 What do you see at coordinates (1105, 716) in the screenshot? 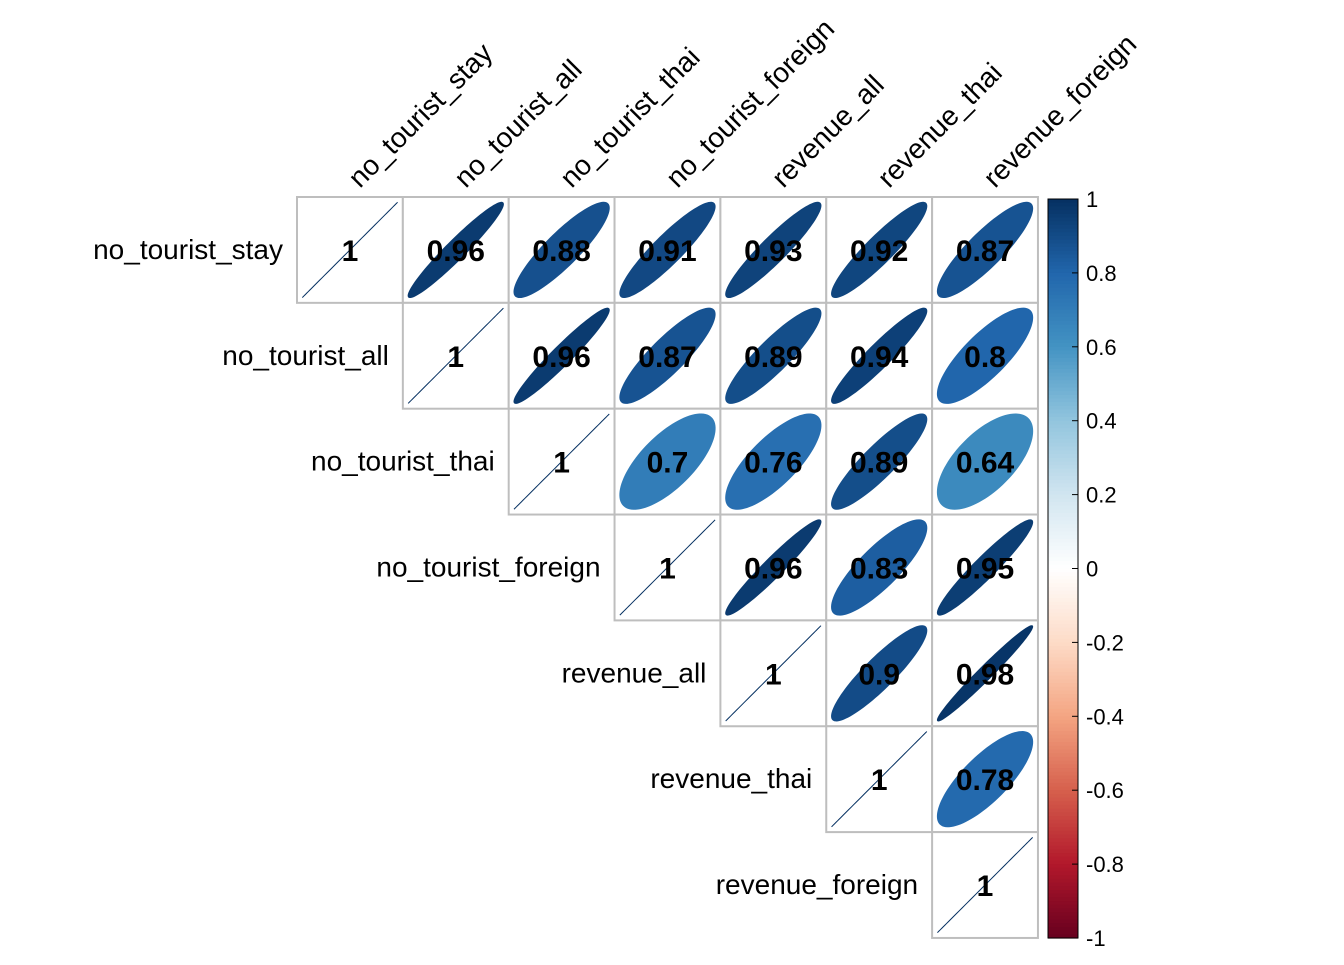
I see `colorbar-tick-label: -0.4` at bounding box center [1105, 716].